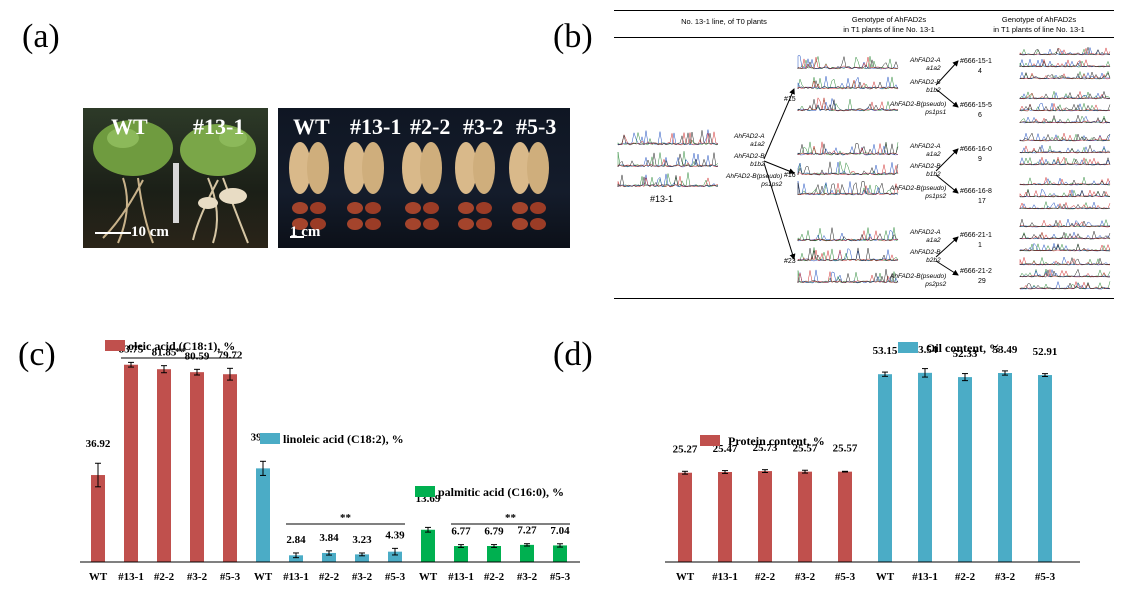 This screenshot has width=1135, height=609. I want to click on tick-label-s2-c2: #2-2, so click(494, 577).